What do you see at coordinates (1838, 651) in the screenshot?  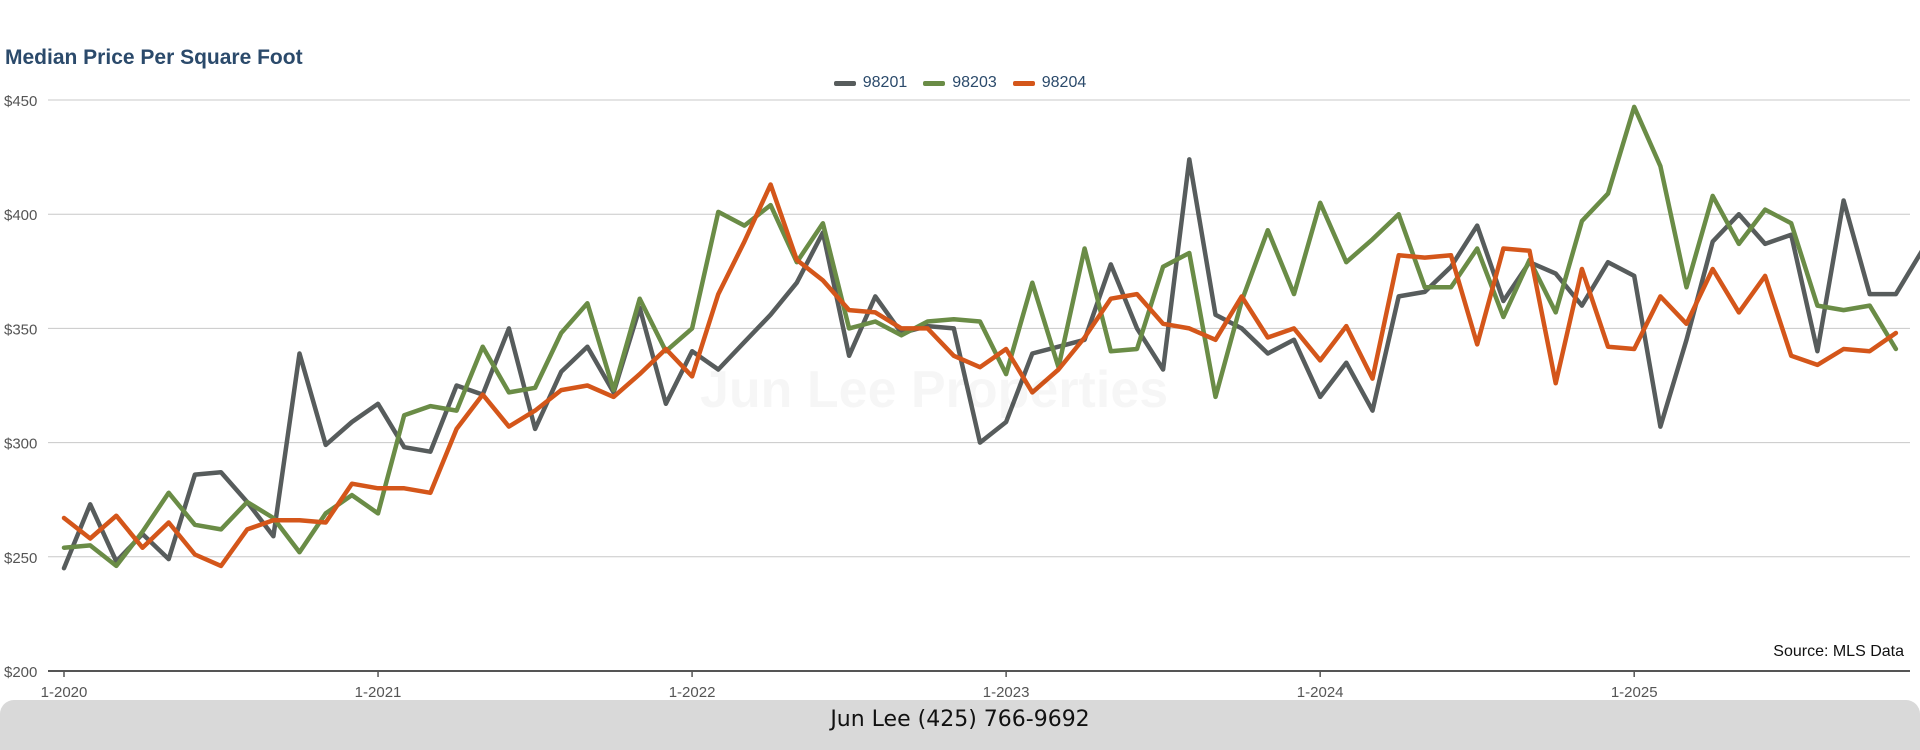 I see `source-note: Source: MLS Data` at bounding box center [1838, 651].